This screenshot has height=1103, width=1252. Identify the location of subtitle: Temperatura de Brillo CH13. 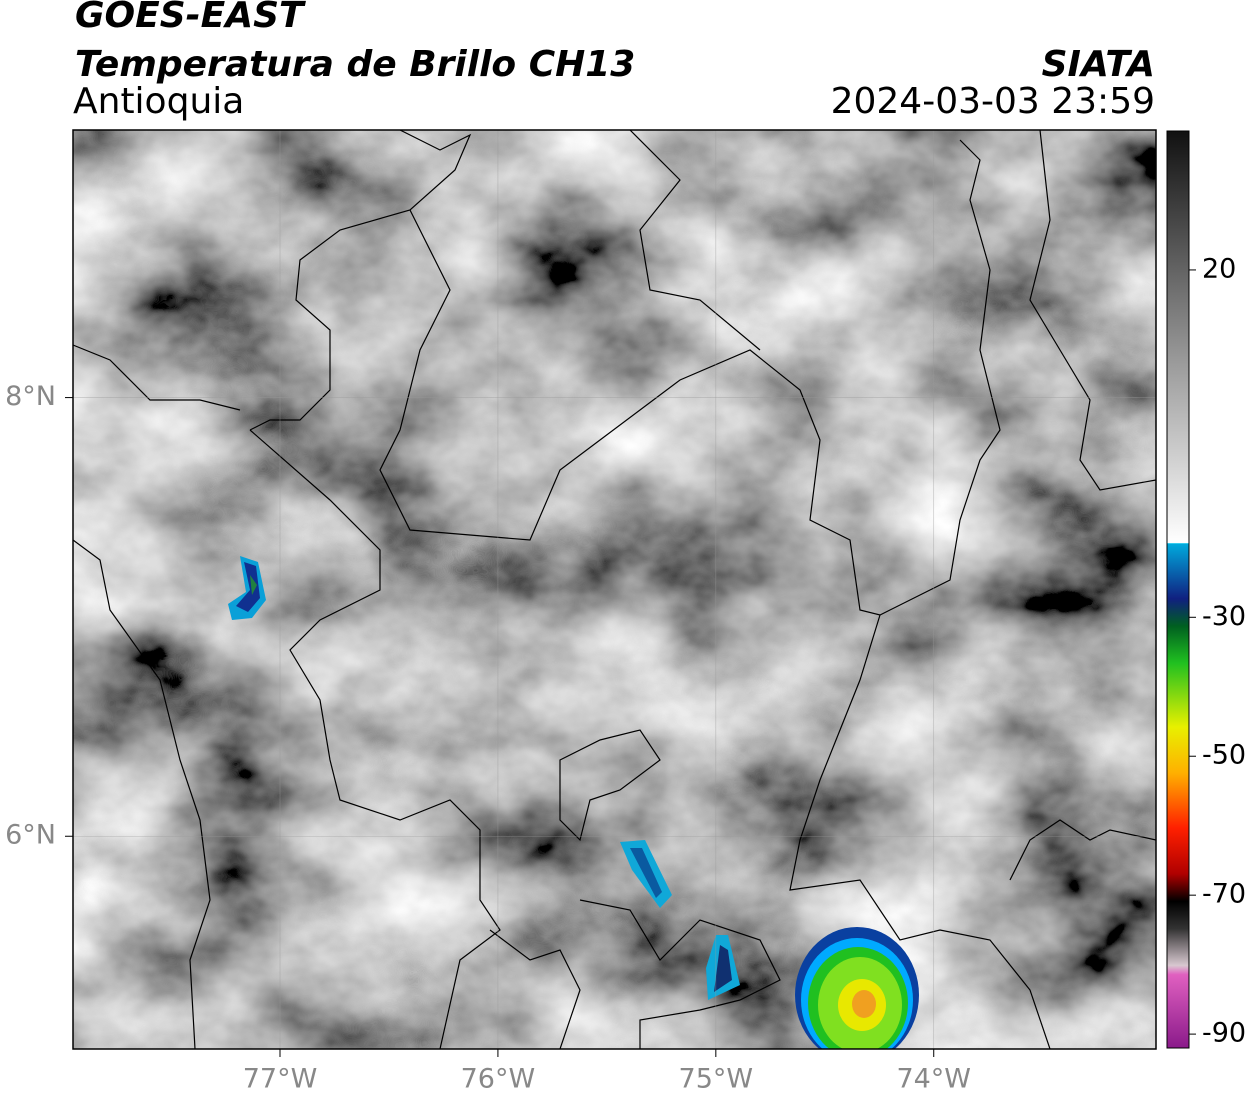
(355, 64).